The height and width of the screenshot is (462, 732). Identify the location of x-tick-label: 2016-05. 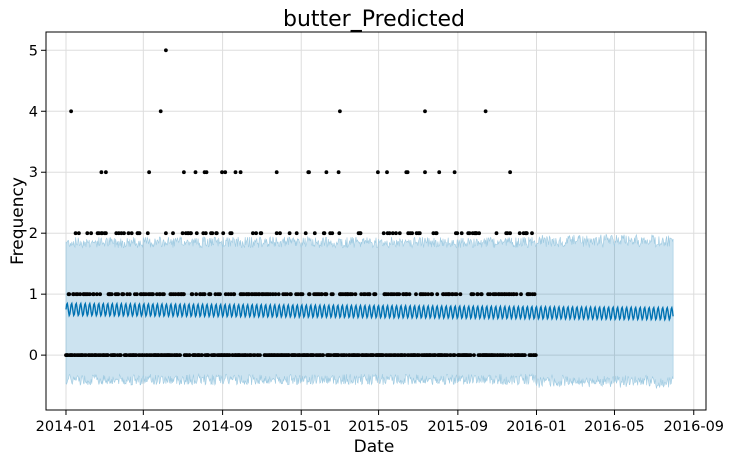
(614, 427).